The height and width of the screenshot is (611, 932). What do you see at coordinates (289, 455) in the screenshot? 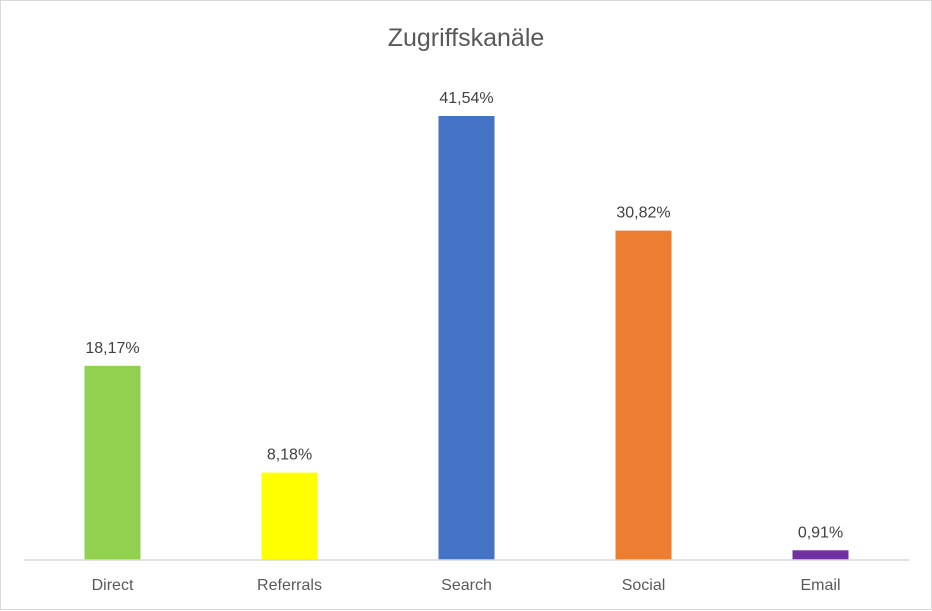
I see `data-label-referrals: 8,18%` at bounding box center [289, 455].